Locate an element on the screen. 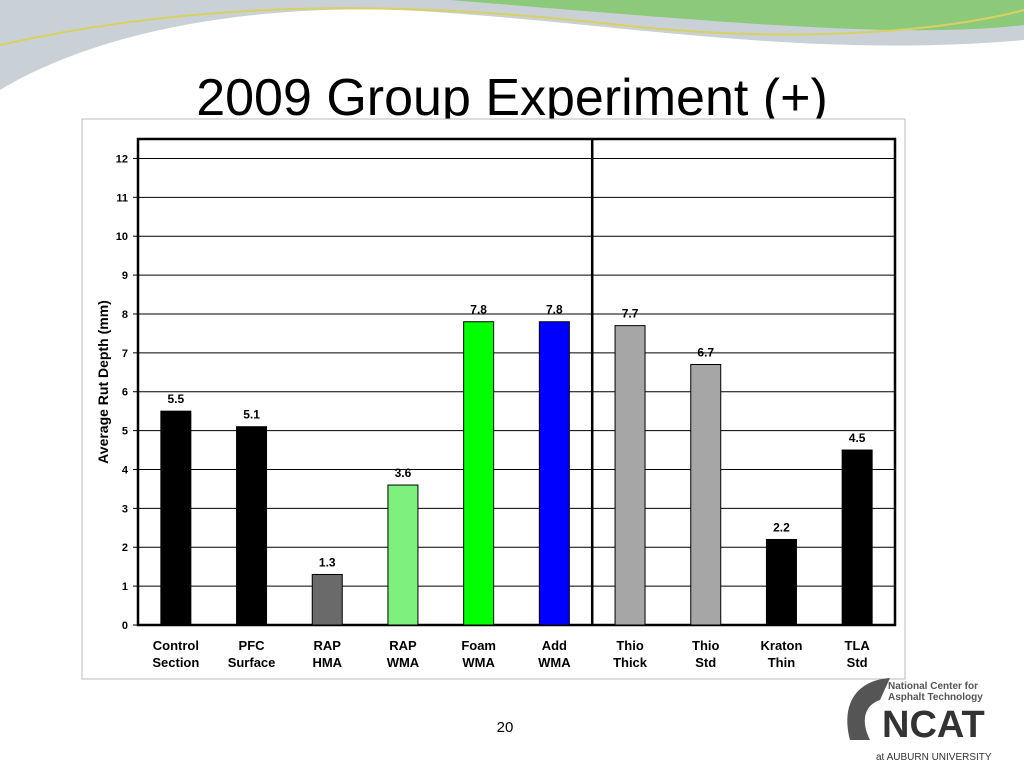  data-label: 2.2 is located at coordinates (781, 527).